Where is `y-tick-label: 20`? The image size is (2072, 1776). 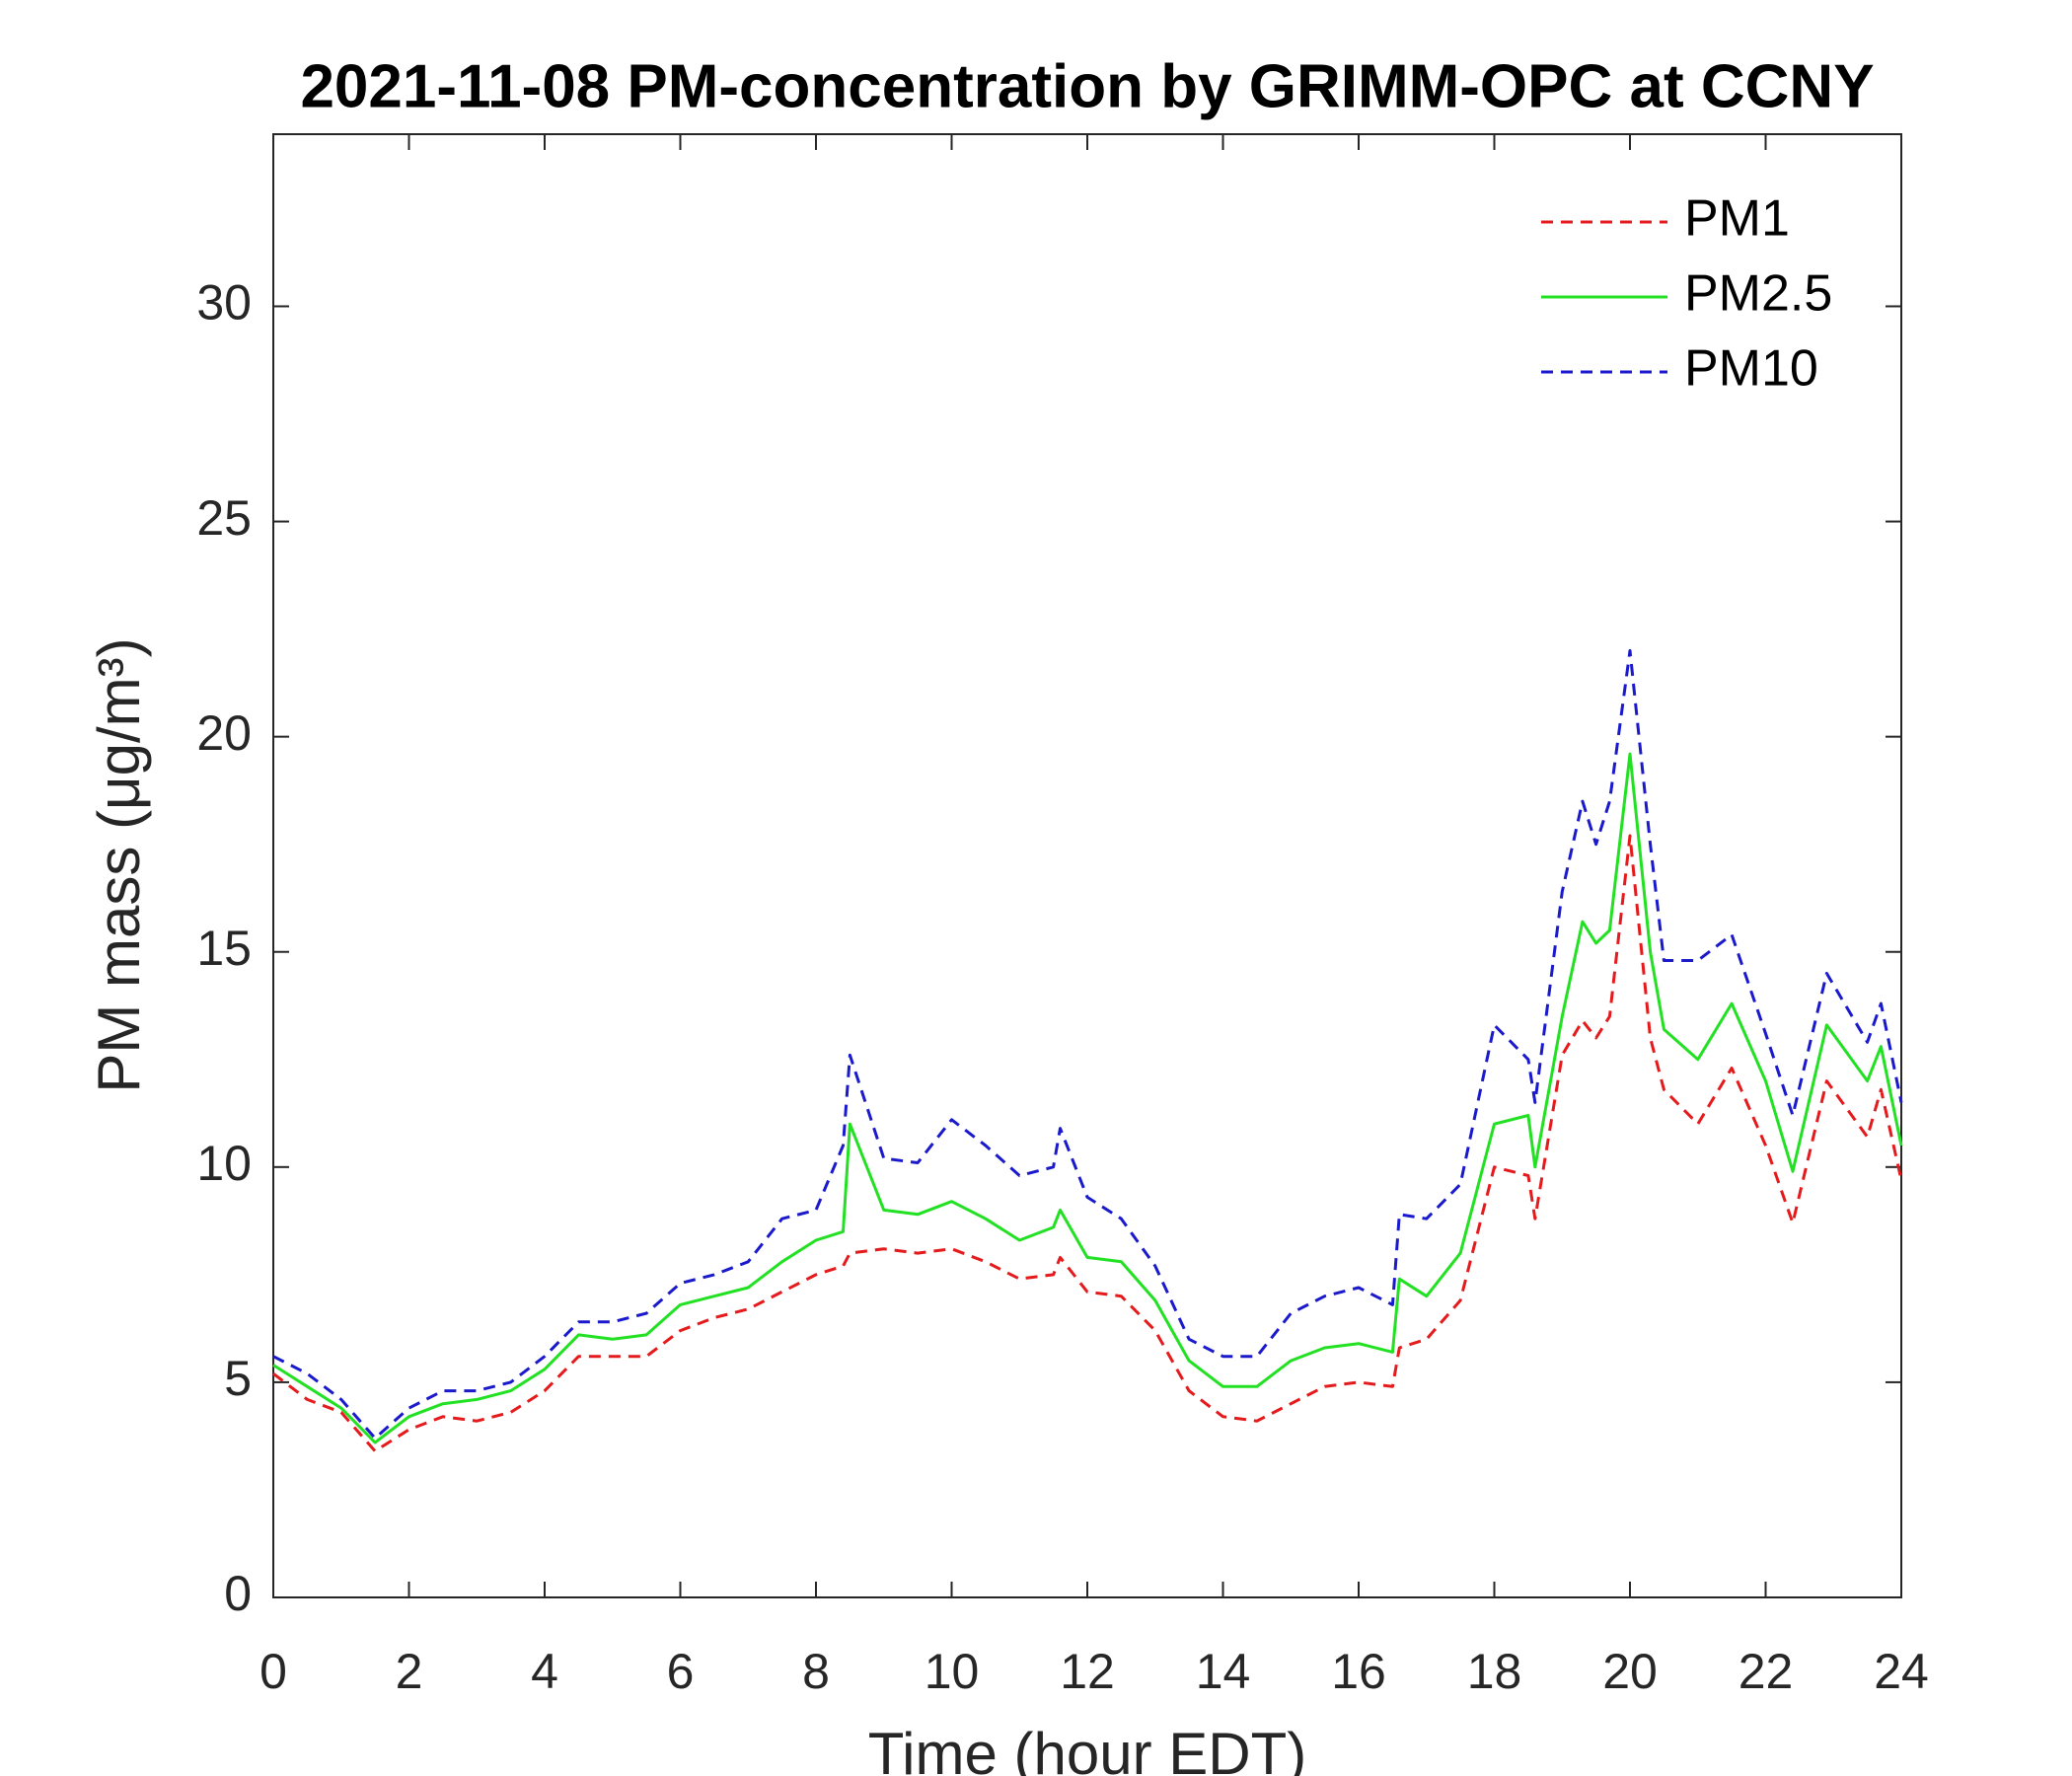 y-tick-label: 20 is located at coordinates (224, 733).